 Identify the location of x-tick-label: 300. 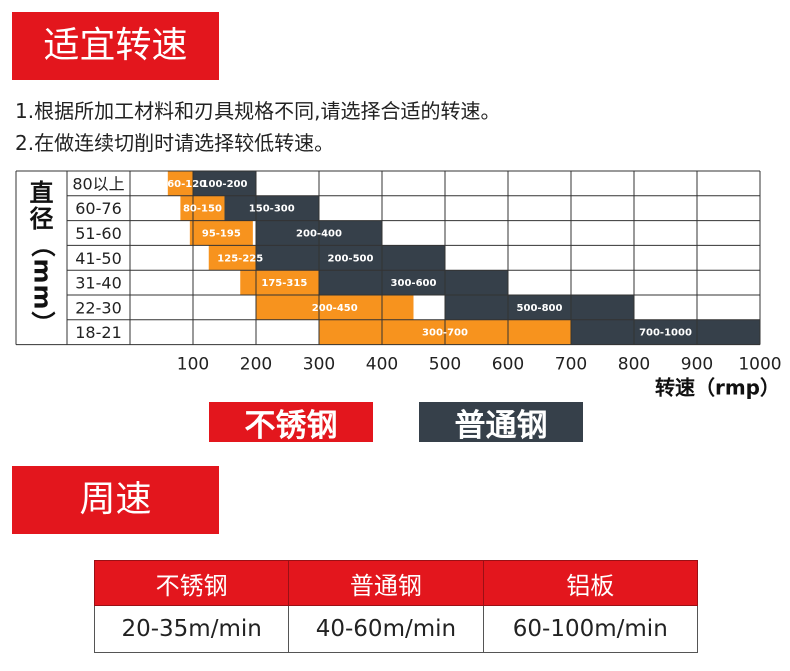
(319, 365).